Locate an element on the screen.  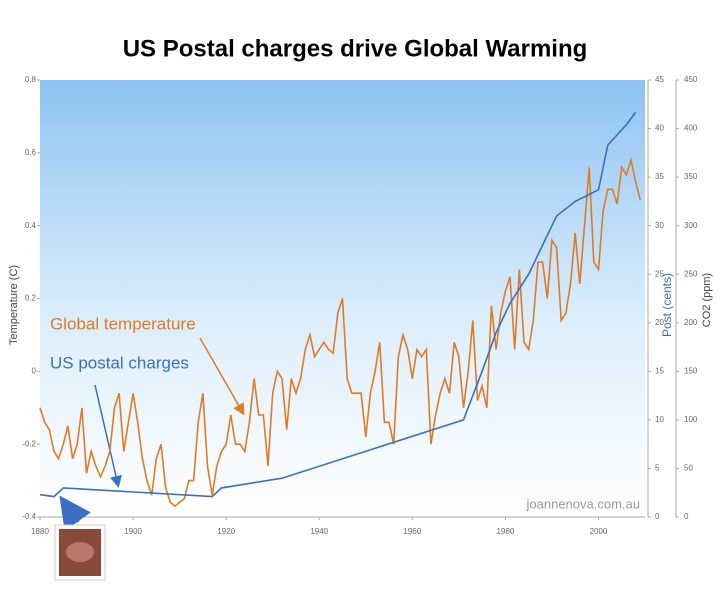
y2-tick-label: 20 is located at coordinates (659, 322).